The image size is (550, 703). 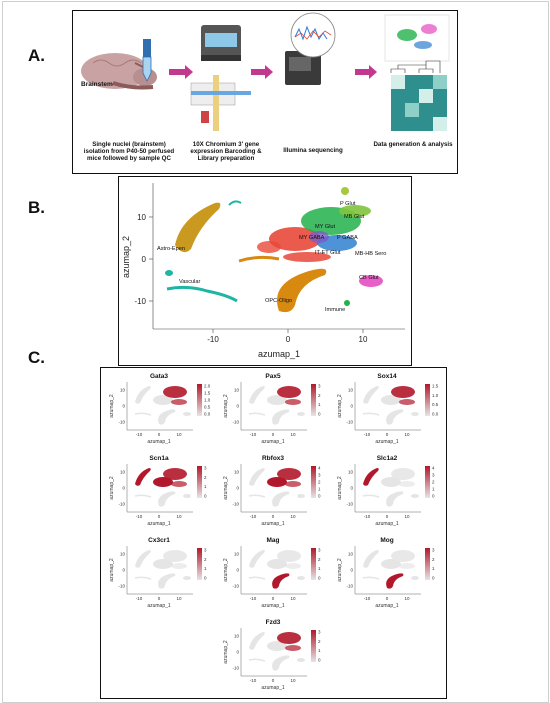 What do you see at coordinates (141, 217) in the screenshot?
I see `umap-ytick: 10` at bounding box center [141, 217].